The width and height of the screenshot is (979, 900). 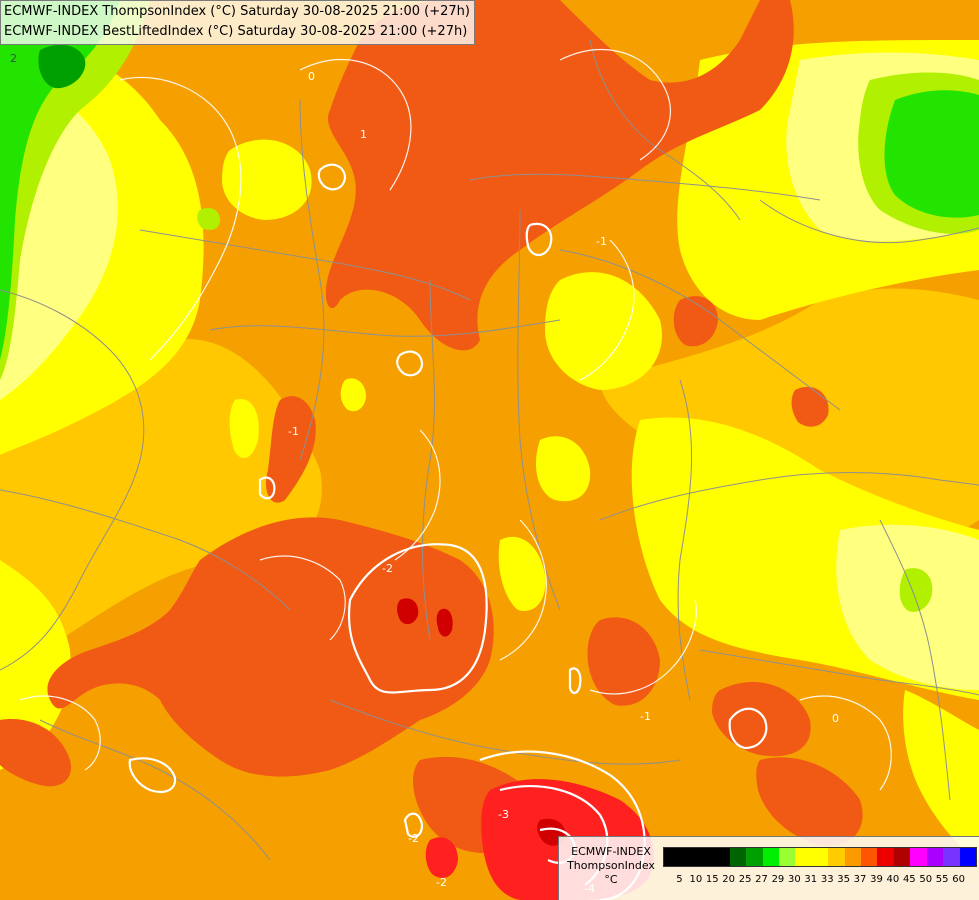 What do you see at coordinates (696, 879) in the screenshot?
I see `legend-tick-label: 10` at bounding box center [696, 879].